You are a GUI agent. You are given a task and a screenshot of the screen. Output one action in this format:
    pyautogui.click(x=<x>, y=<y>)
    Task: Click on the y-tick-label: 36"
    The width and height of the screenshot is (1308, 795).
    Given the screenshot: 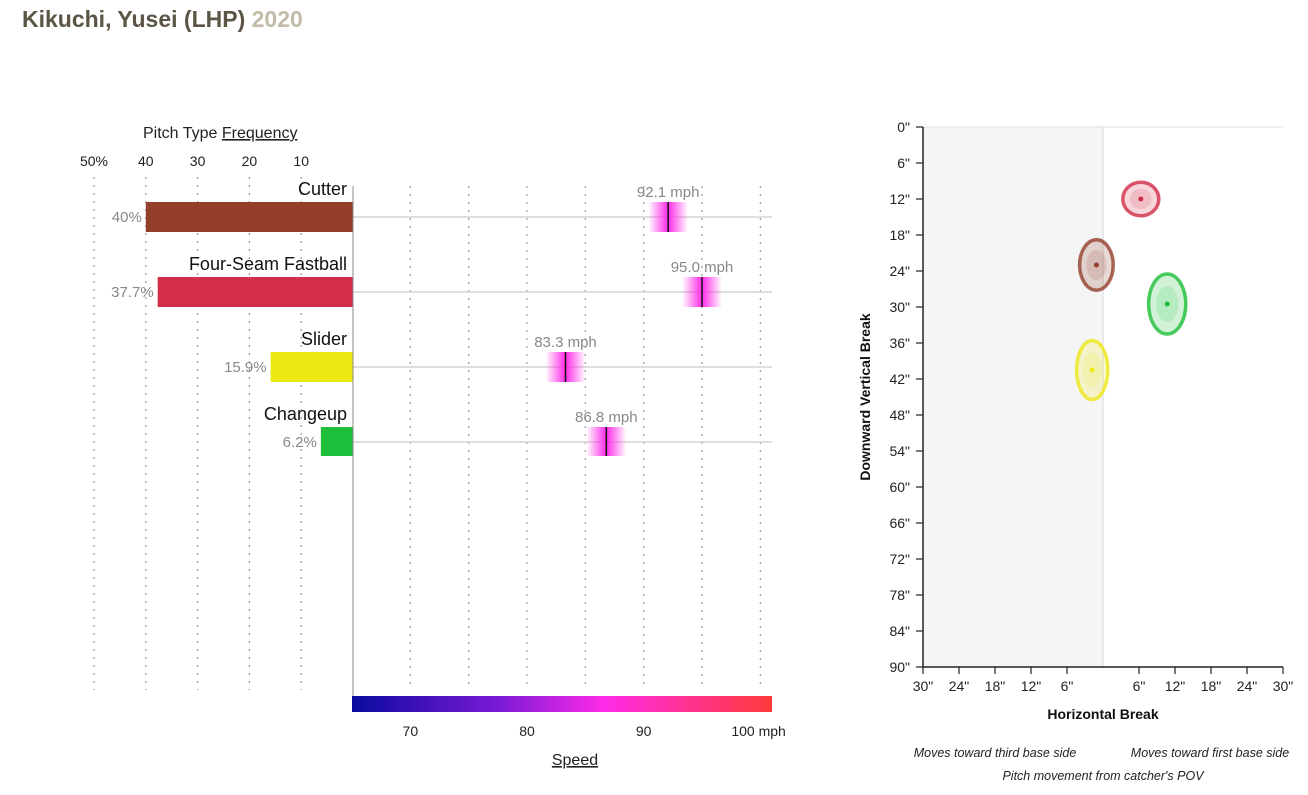 What is the action you would take?
    pyautogui.click(x=899, y=343)
    